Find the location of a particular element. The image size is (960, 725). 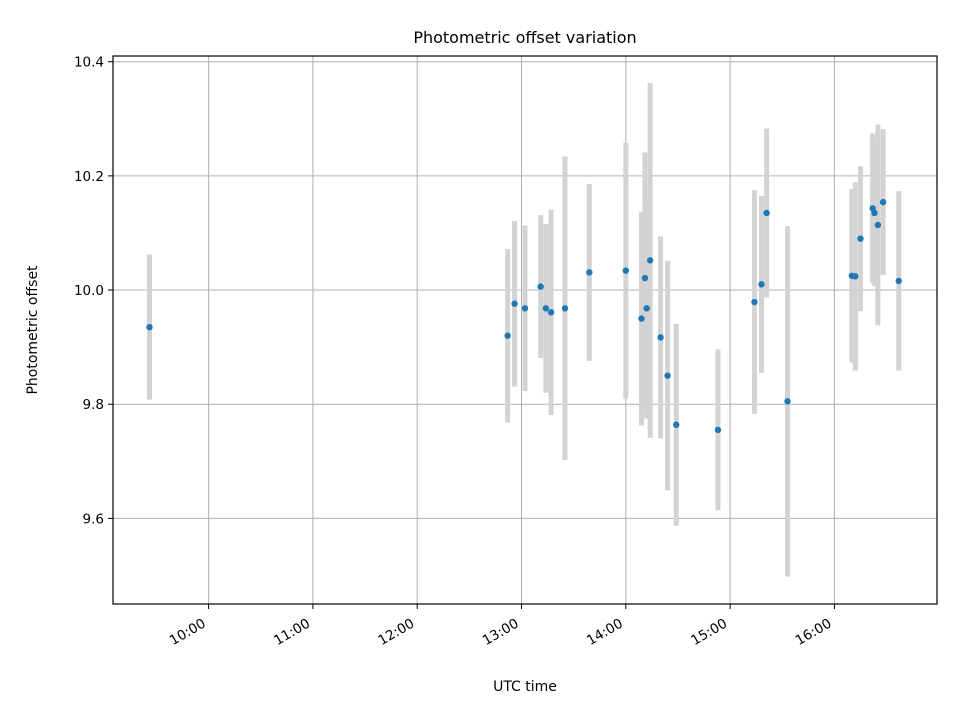

y-tick-label: 10.0 is located at coordinates (89, 291).